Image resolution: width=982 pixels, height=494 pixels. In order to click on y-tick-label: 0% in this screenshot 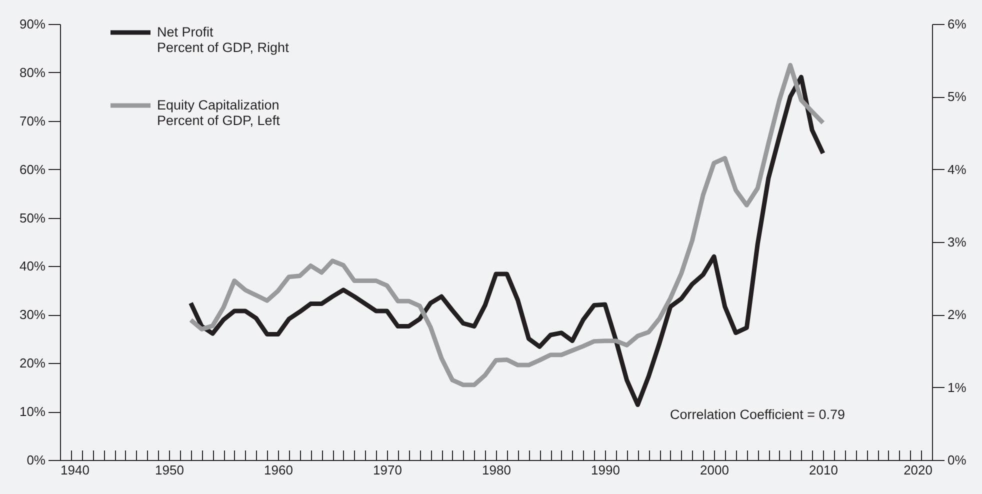, I will do `click(36, 460)`.